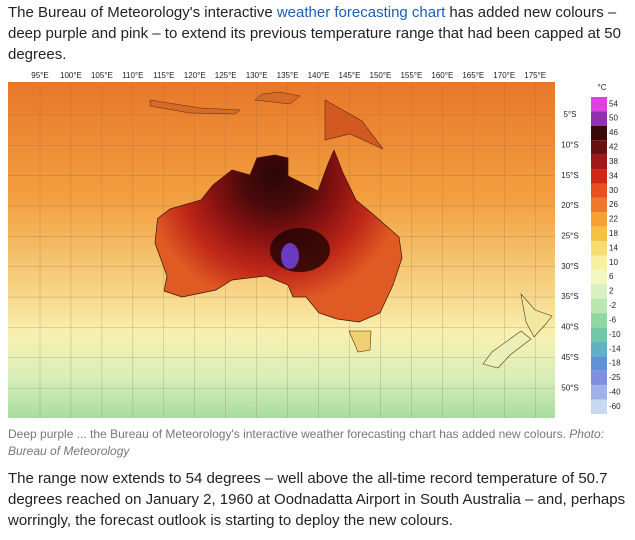 The image size is (635, 540). I want to click on legend-label: 54, so click(613, 103).